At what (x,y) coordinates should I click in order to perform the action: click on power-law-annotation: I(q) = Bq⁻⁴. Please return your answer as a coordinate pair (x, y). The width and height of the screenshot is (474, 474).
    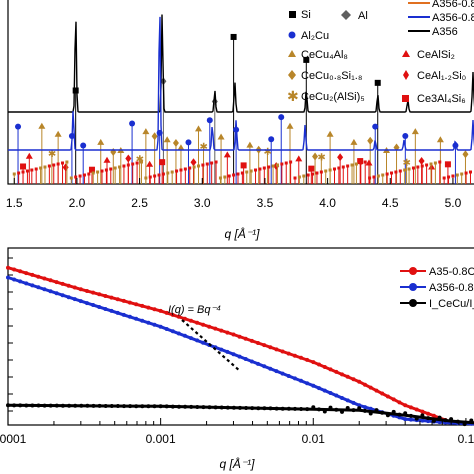
    Looking at the image, I should click on (194, 310).